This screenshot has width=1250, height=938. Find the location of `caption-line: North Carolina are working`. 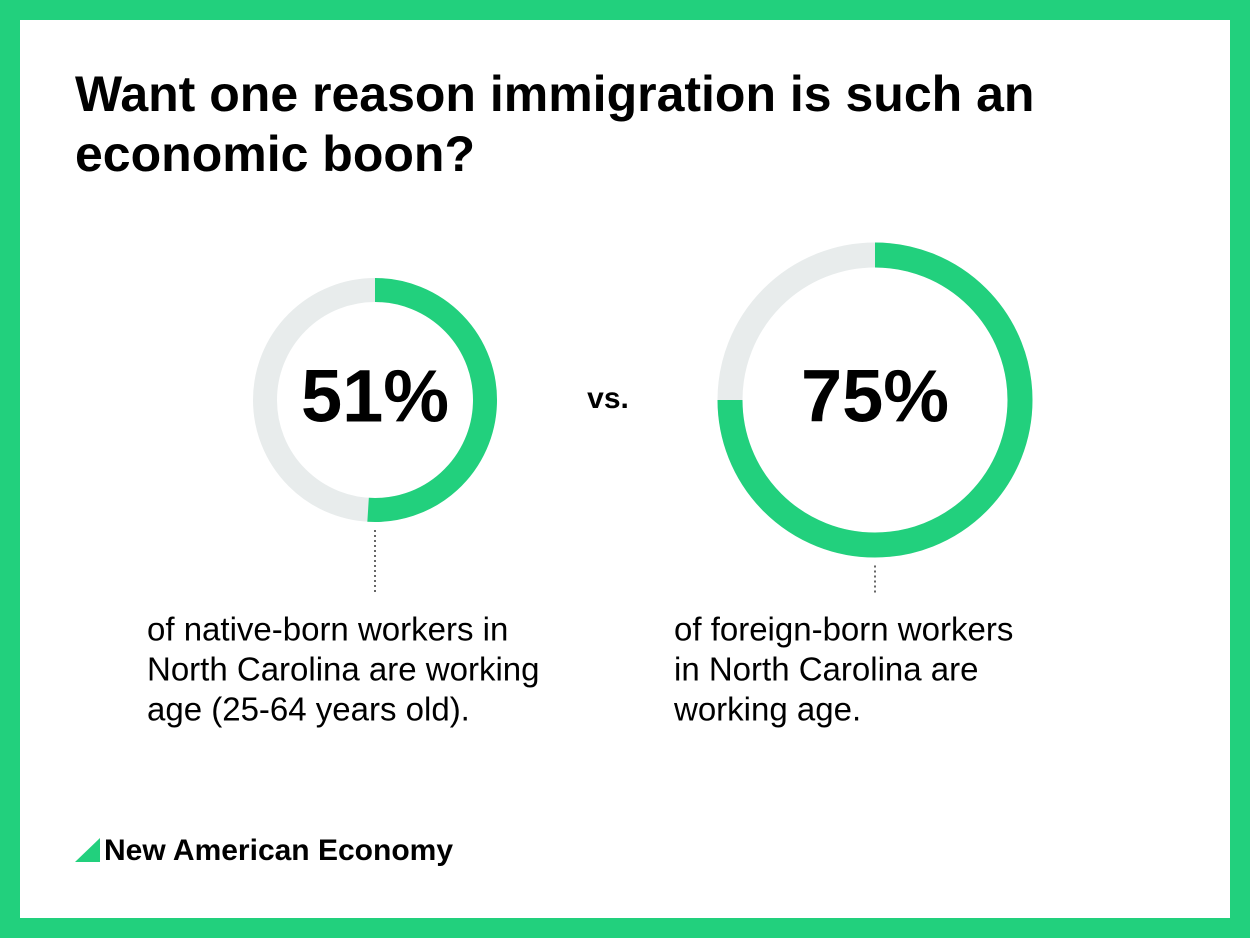

caption-line: North Carolina are working is located at coordinates (343, 669).